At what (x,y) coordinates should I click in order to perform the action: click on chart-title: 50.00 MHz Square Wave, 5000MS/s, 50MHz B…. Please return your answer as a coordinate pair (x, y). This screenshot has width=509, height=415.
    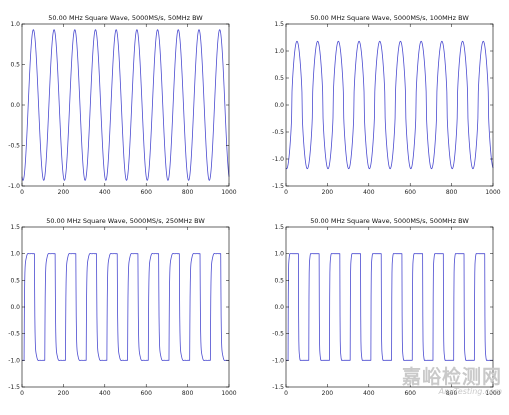
    Looking at the image, I should click on (125, 18).